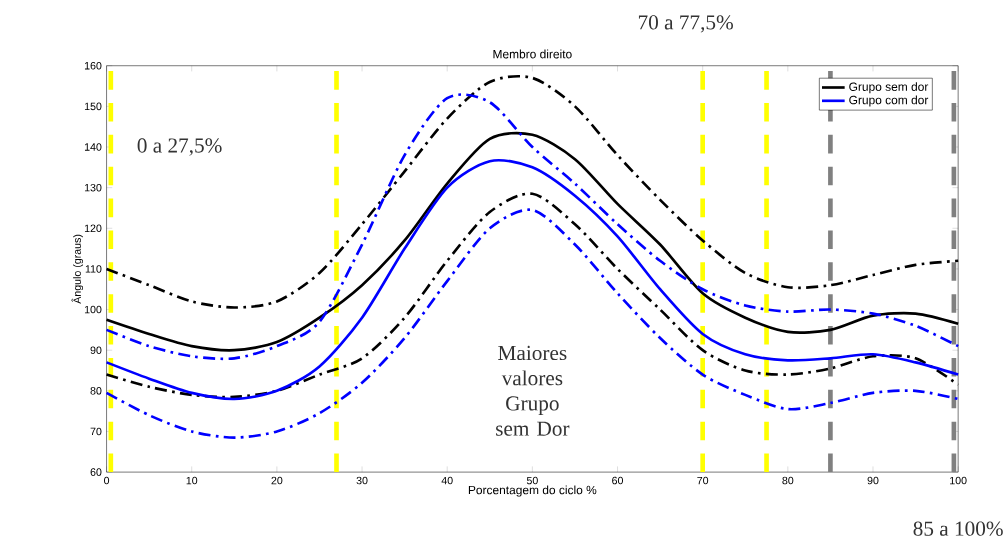  What do you see at coordinates (533, 390) in the screenshot?
I see `annotation: Maiores valores Grupo sem Dor` at bounding box center [533, 390].